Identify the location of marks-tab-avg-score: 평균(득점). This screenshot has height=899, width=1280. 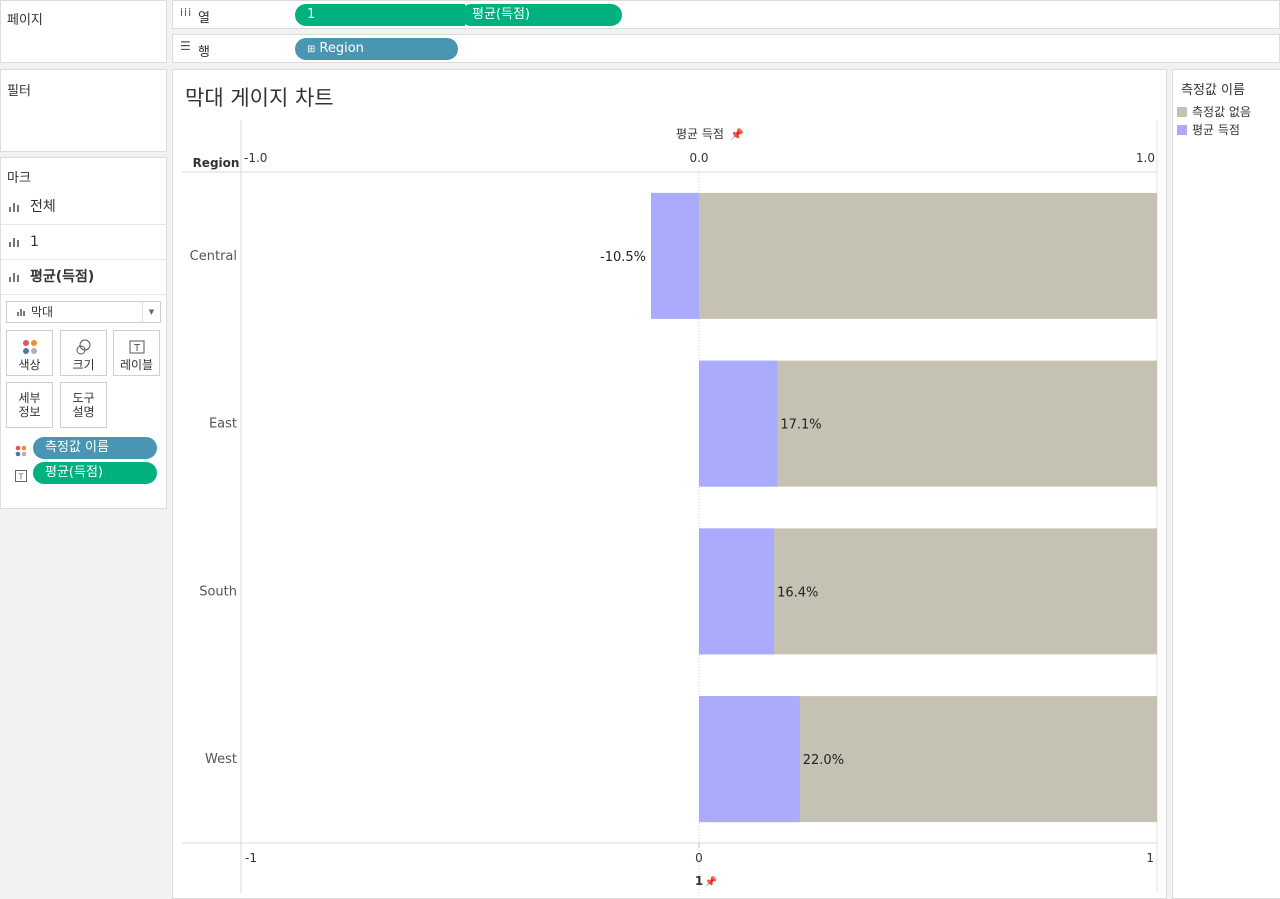
(84, 277).